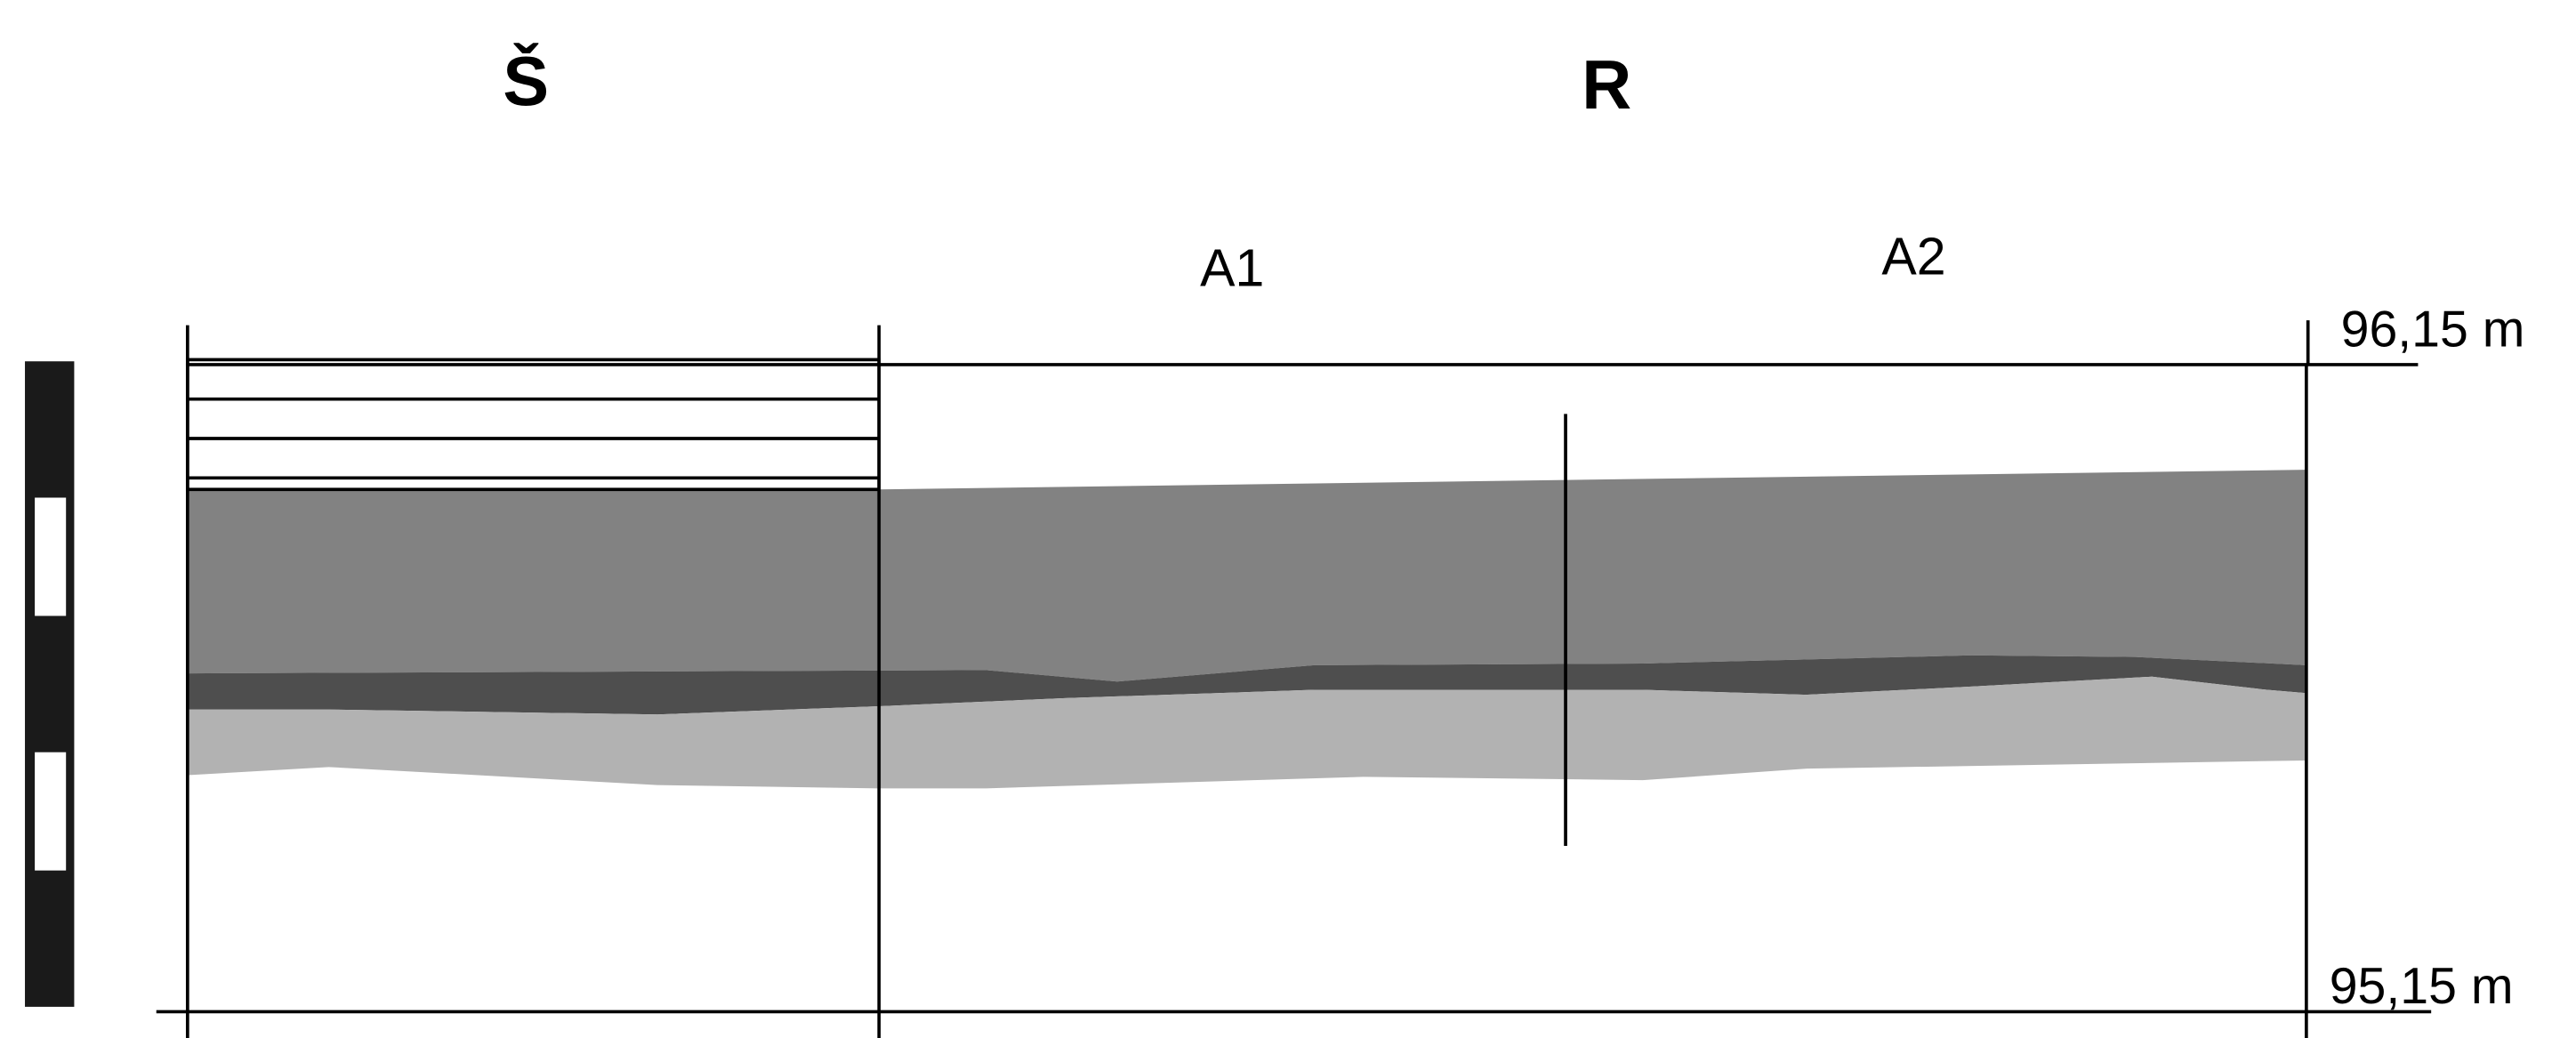 This screenshot has height=1038, width=2576. What do you see at coordinates (1913, 256) in the screenshot?
I see `subheader-label: A2` at bounding box center [1913, 256].